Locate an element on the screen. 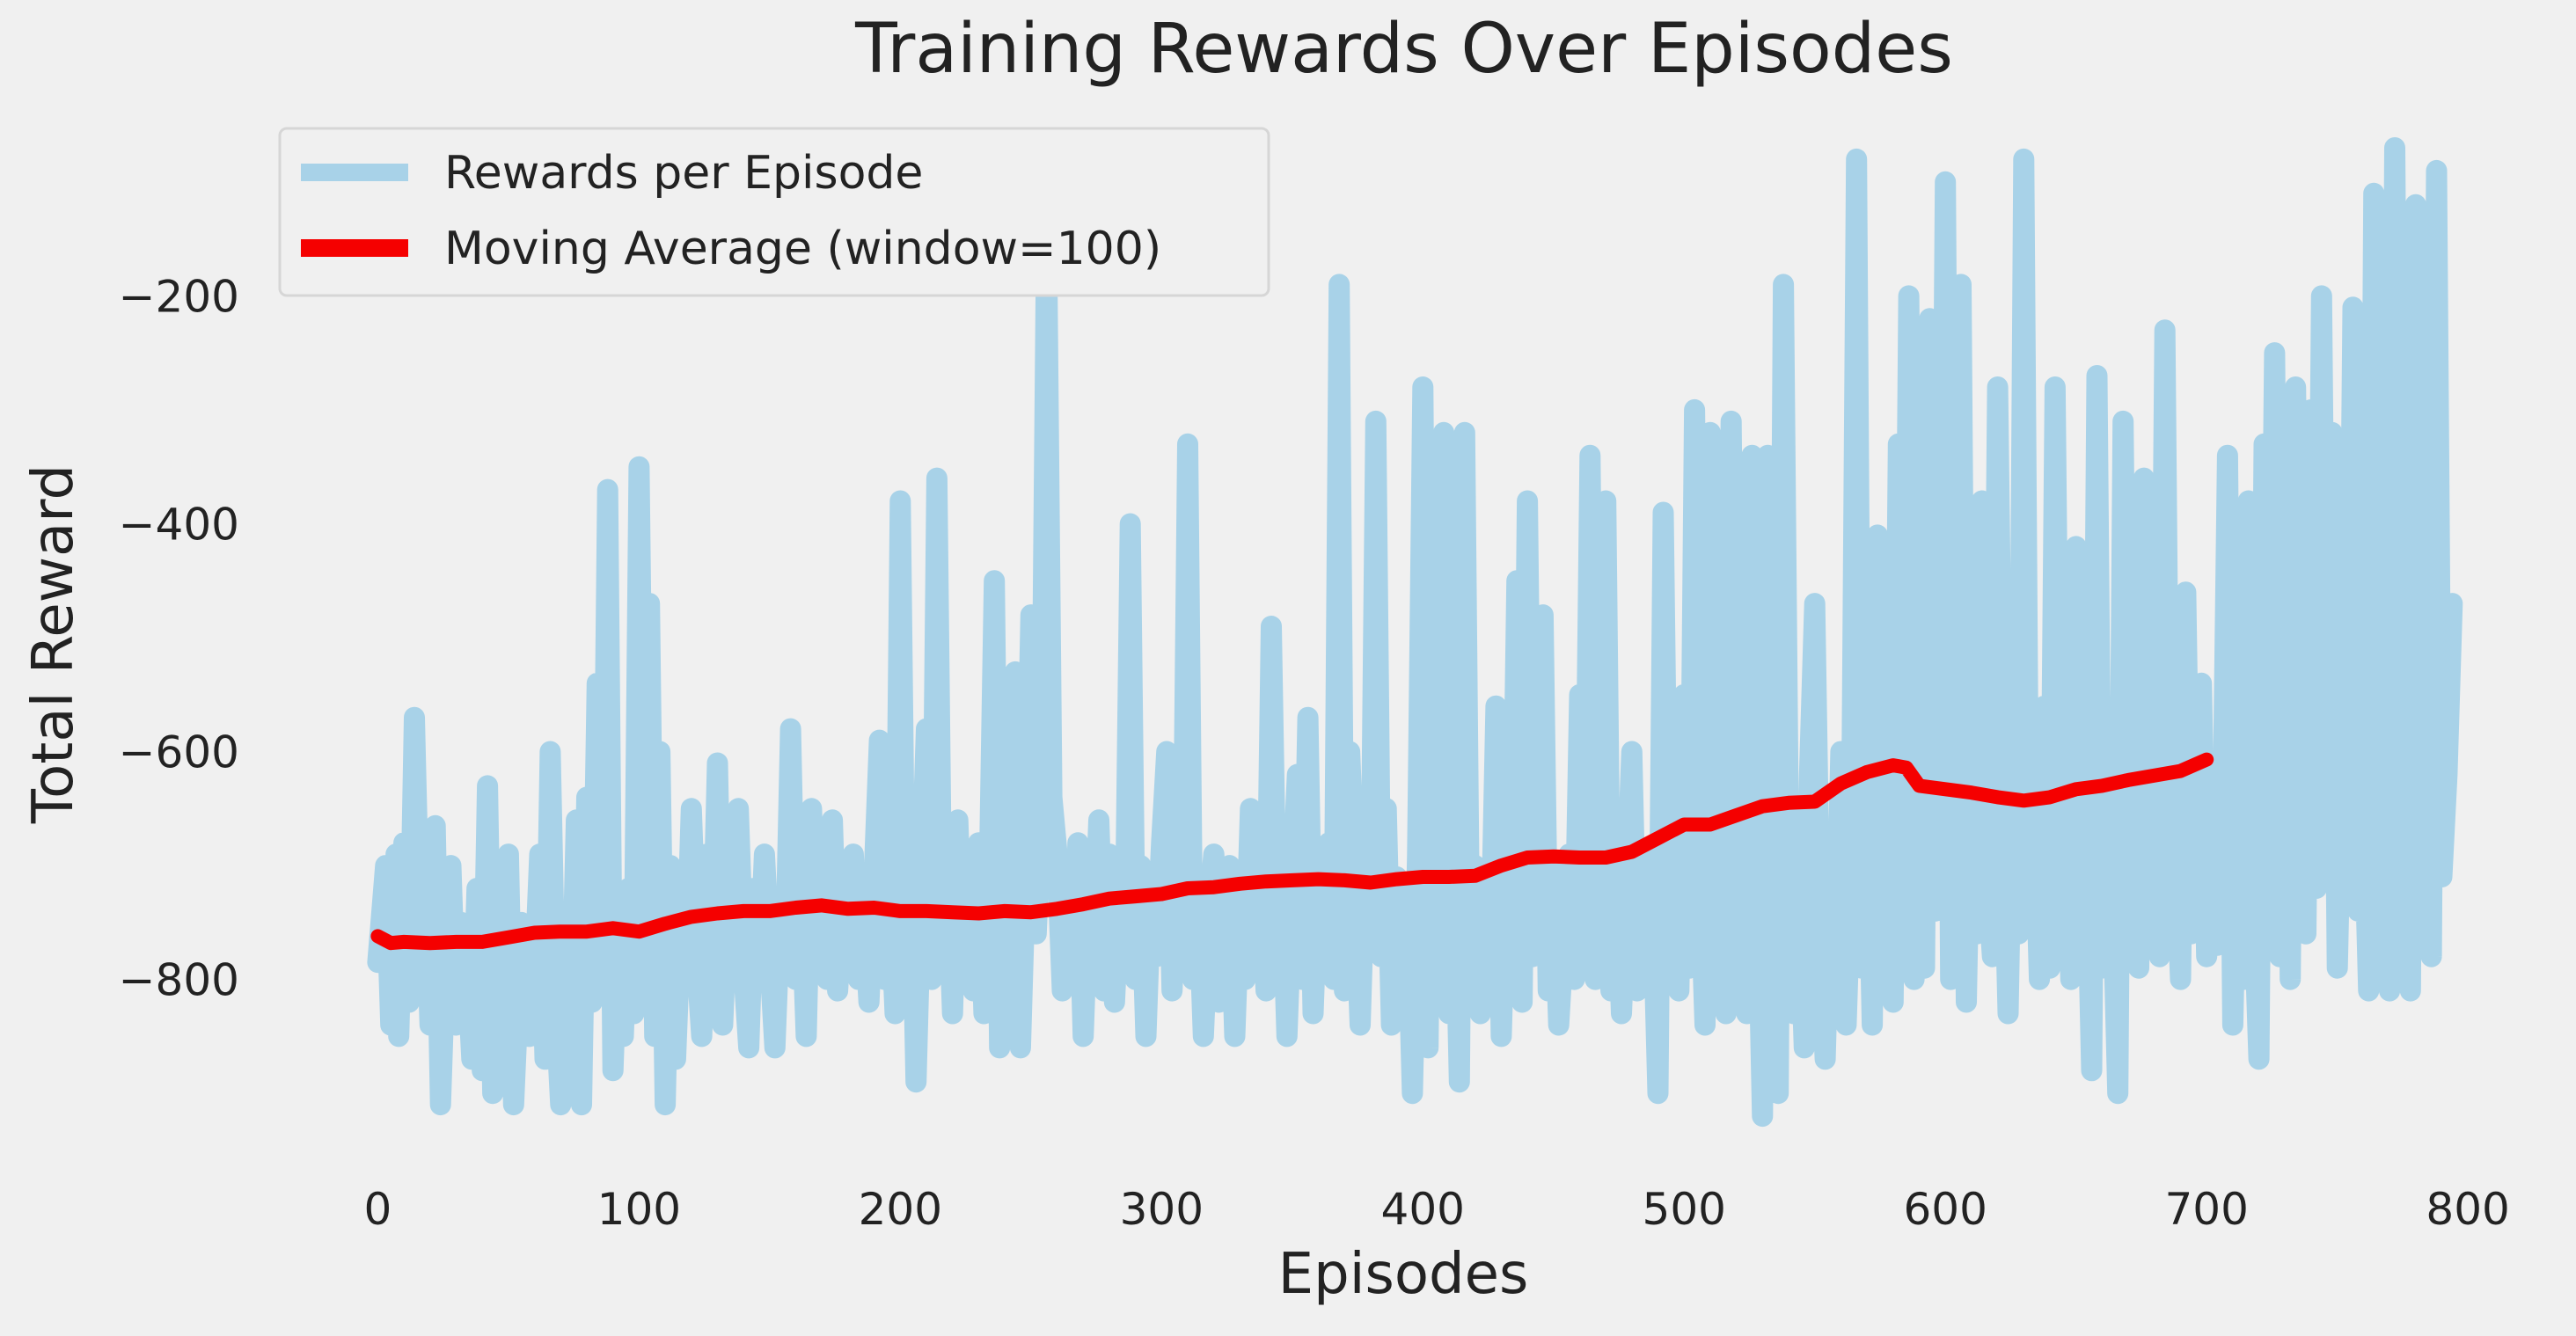  x-axis-ticks: 0 100 200 300 400 500 600 700 800 is located at coordinates (1436, 1209).